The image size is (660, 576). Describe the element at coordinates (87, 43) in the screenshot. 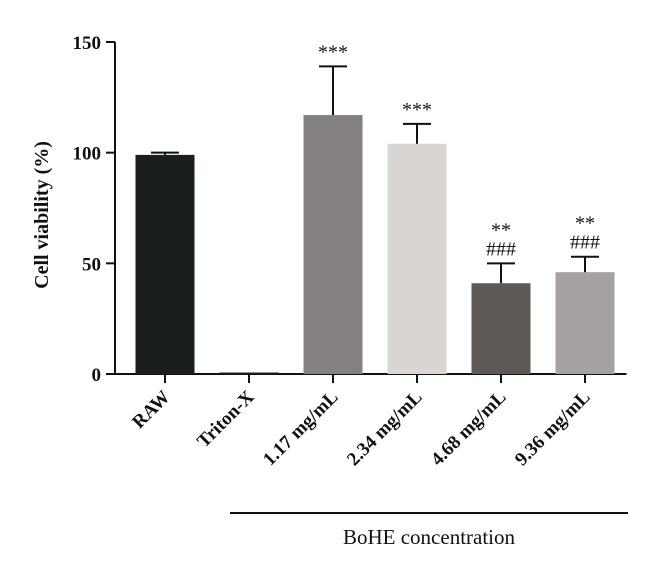

I see `y-tick-label: 150` at that location.